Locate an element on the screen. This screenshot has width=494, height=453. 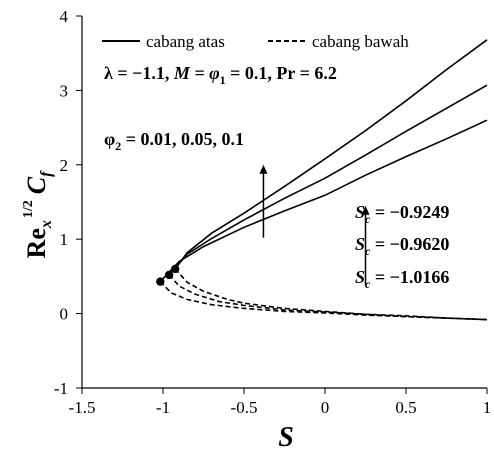
sc-annotation-3: Sc = −1.0166 is located at coordinates (402, 279).